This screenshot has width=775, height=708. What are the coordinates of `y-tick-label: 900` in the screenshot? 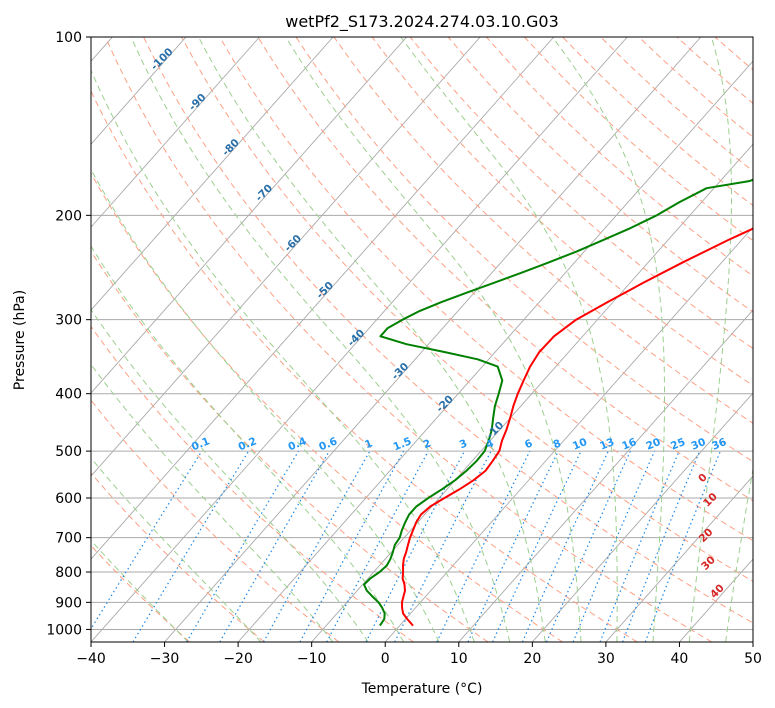 It's located at (68, 603).